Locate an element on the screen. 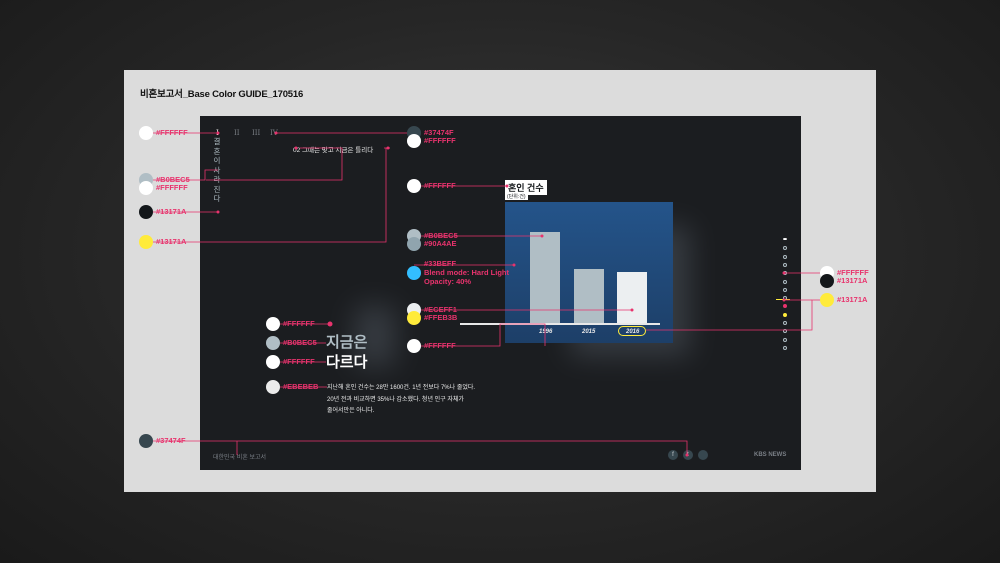 This screenshot has height=563, width=1000. footer-kbs-news: KBS NEWS is located at coordinates (770, 455).